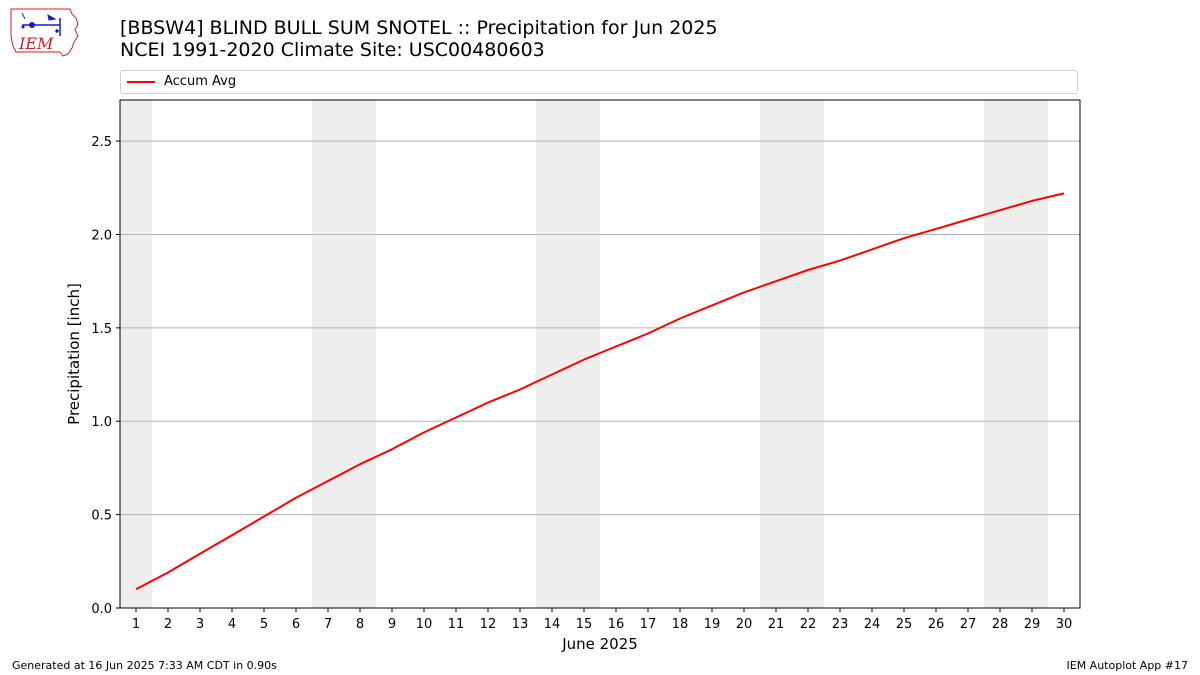 This screenshot has width=1200, height=675. What do you see at coordinates (360, 624) in the screenshot?
I see `x-tick-label: 8` at bounding box center [360, 624].